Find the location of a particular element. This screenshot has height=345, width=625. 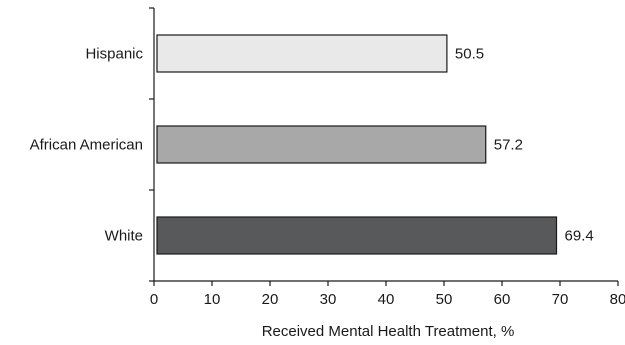

x-tick-label: 20 is located at coordinates (270, 299).